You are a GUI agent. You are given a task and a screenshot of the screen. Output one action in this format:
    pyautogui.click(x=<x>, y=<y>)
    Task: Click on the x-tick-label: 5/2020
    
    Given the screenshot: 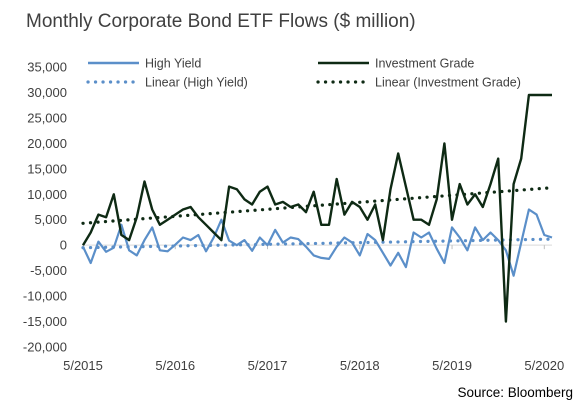 What is the action you would take?
    pyautogui.click(x=544, y=365)
    